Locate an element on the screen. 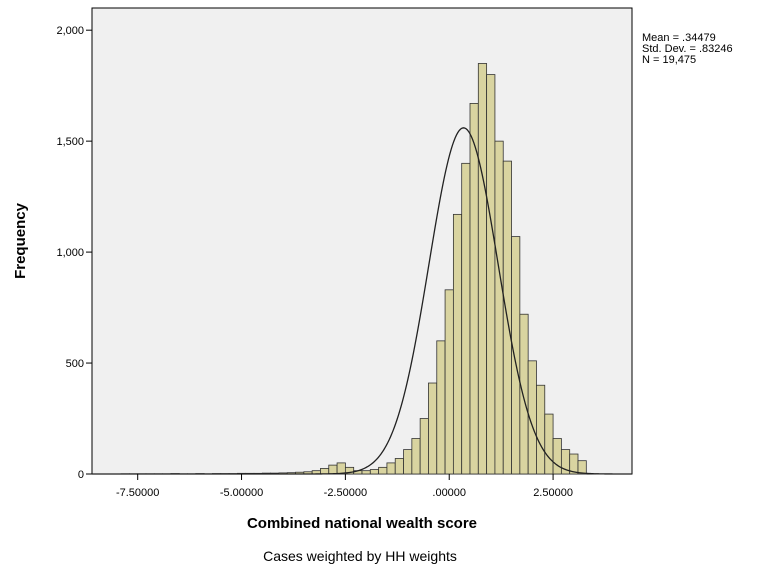 Image resolution: width=766 pixels, height=572 pixels. std-dev-stat: Std. Dev. = .83246 is located at coordinates (687, 49).